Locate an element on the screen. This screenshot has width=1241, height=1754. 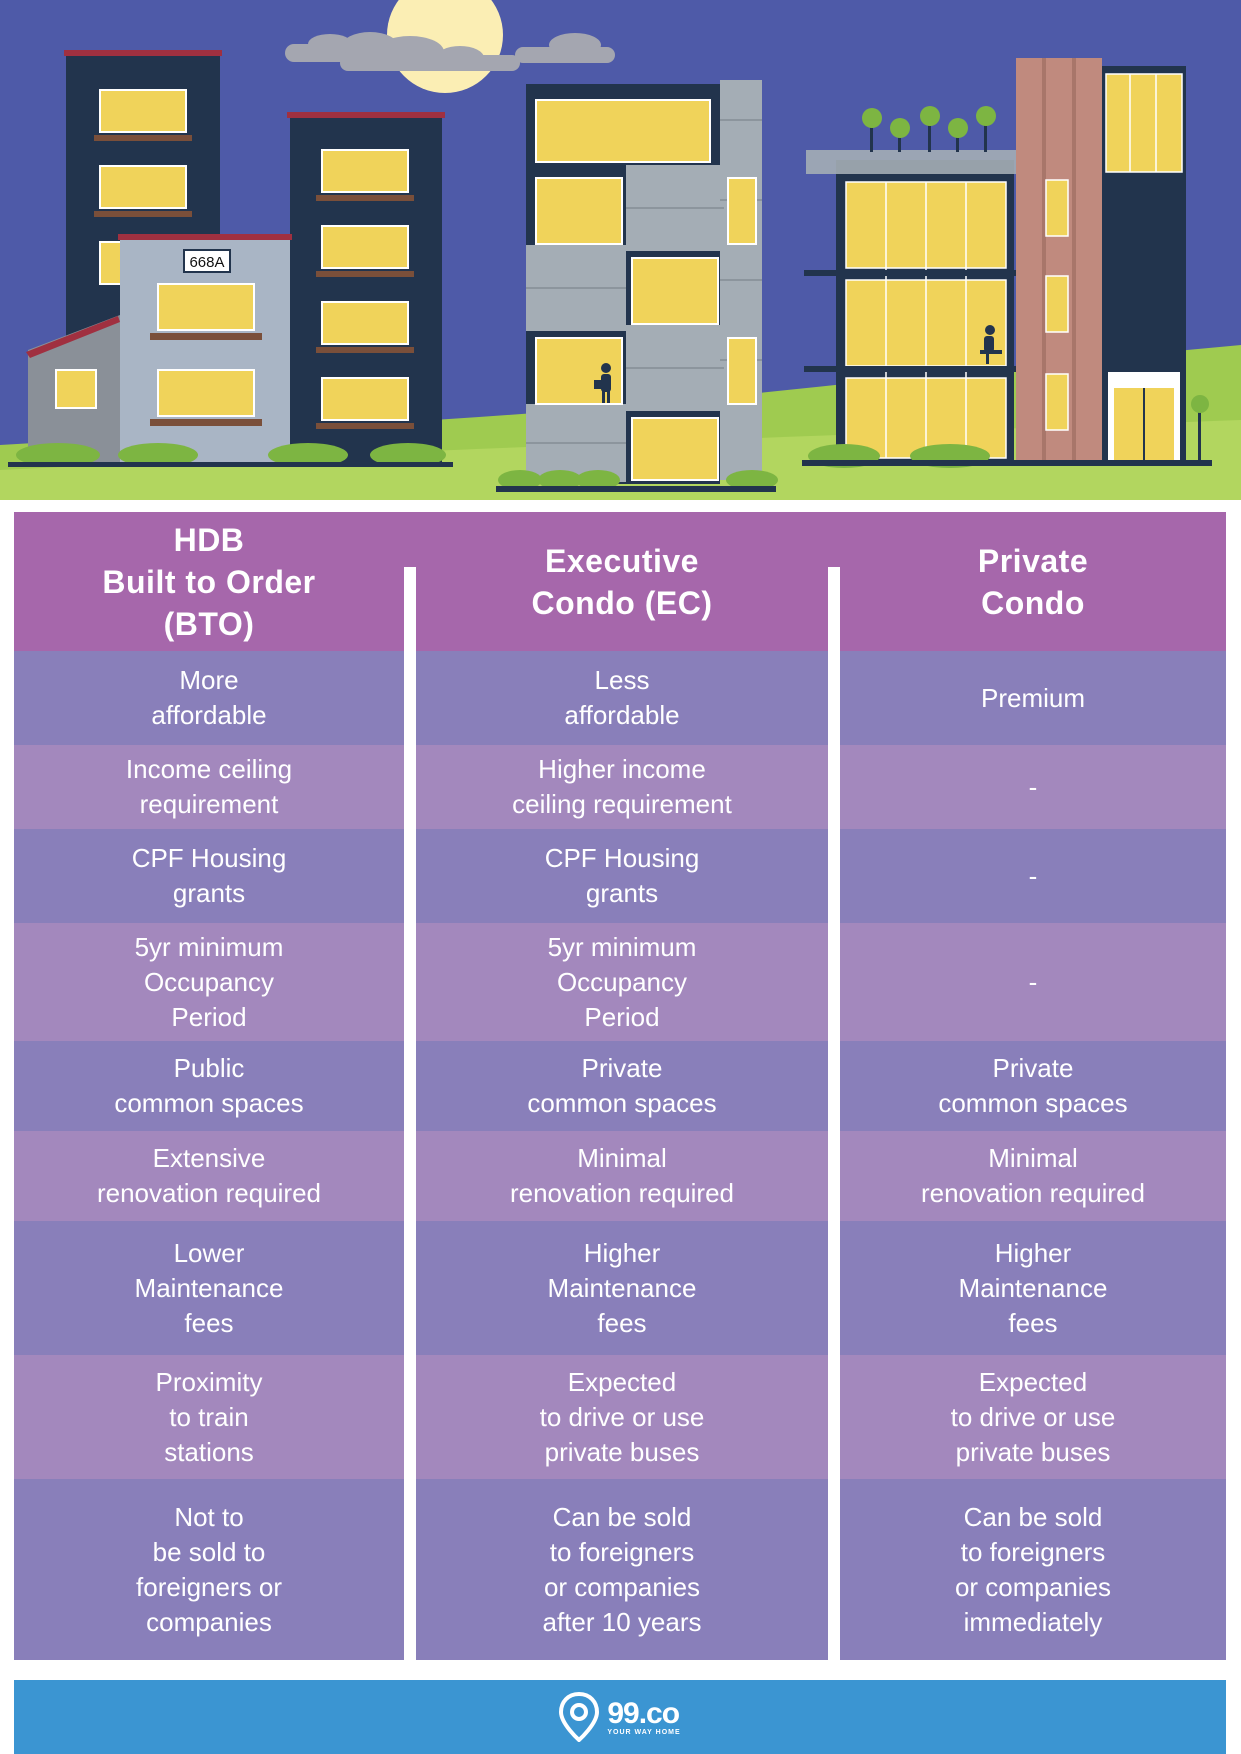
cell-hdb: CPF Housing grants is located at coordinates (209, 875).